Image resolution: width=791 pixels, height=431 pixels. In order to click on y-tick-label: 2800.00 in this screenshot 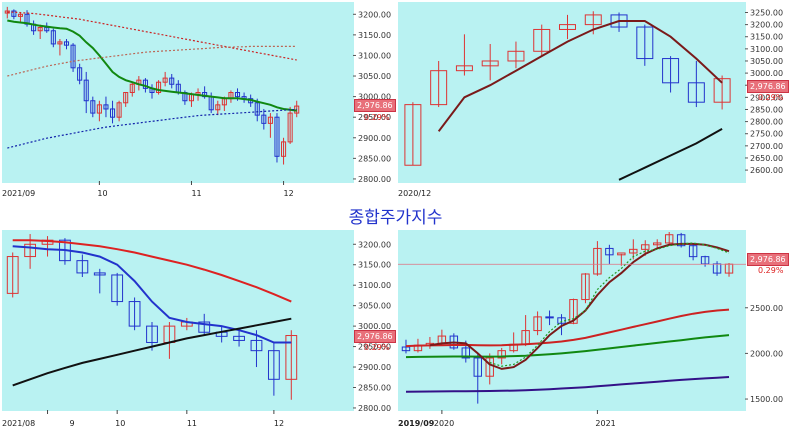, I will do `click(766, 122)`.